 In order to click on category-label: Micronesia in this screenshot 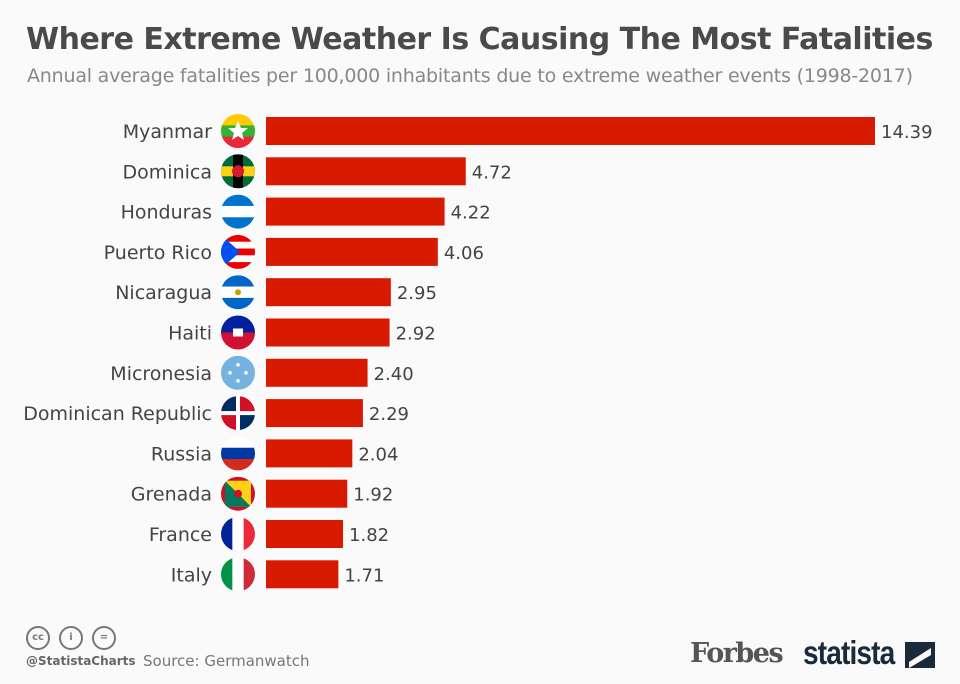, I will do `click(161, 374)`.